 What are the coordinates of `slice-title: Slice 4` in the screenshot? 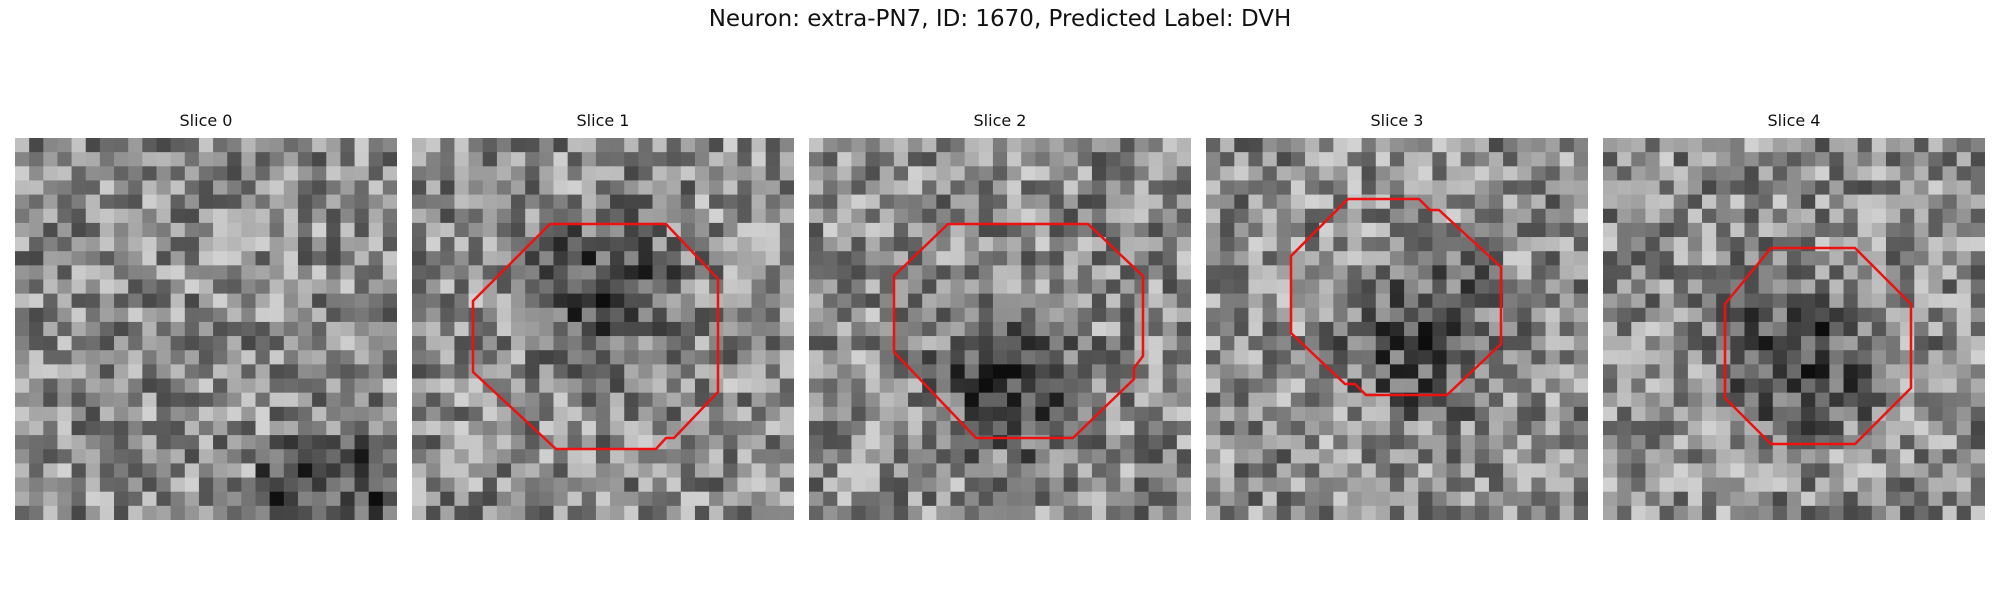 It's located at (1794, 120).